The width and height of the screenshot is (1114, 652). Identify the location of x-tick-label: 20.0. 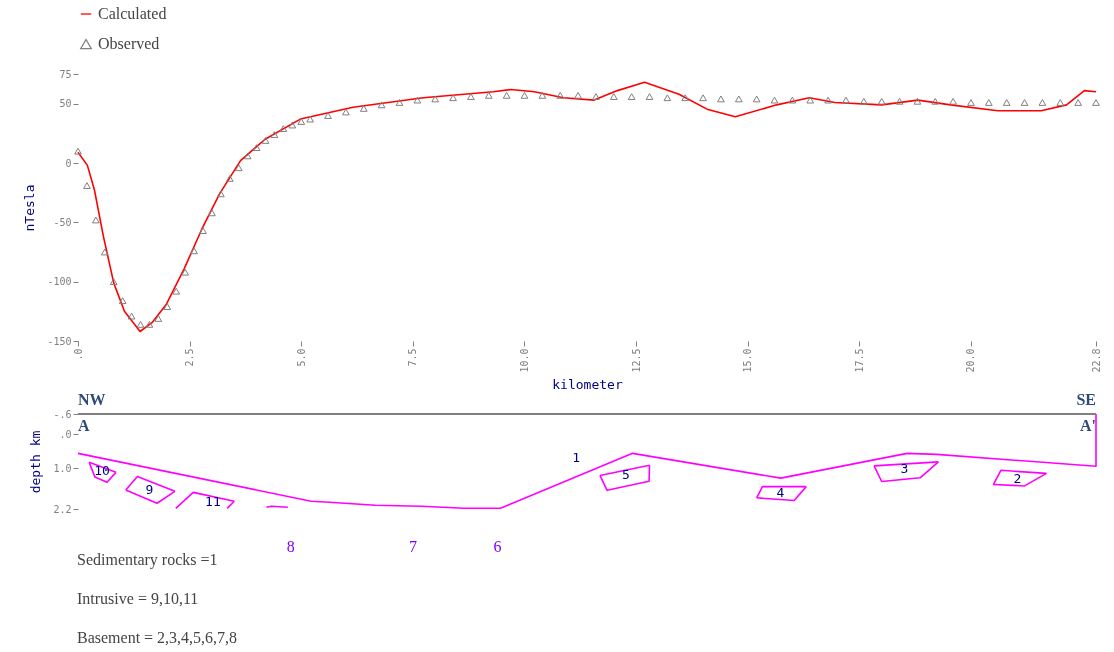
(971, 360).